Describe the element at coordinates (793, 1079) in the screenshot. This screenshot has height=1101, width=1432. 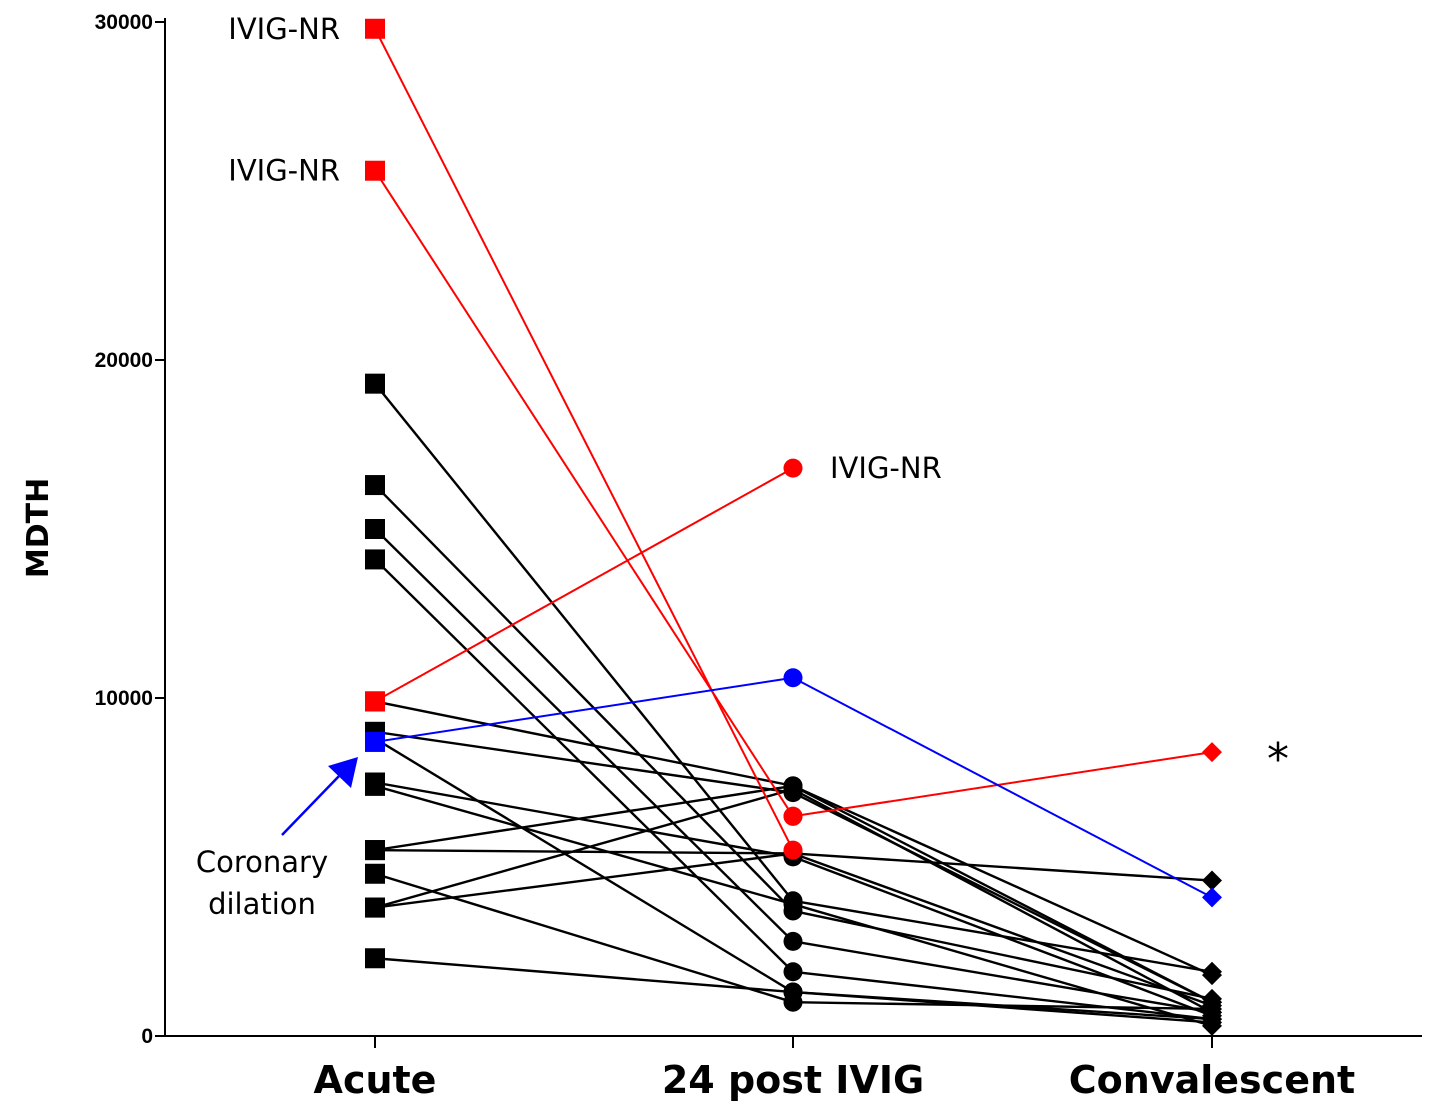
I see `x-tick-label: 24 post IVIG` at that location.